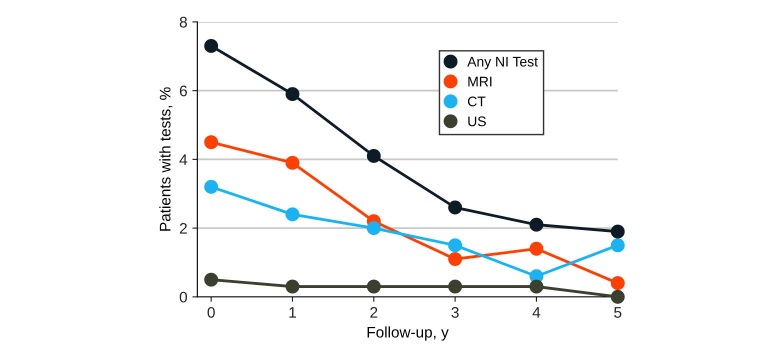  I want to click on legend-label: CT, so click(477, 101).